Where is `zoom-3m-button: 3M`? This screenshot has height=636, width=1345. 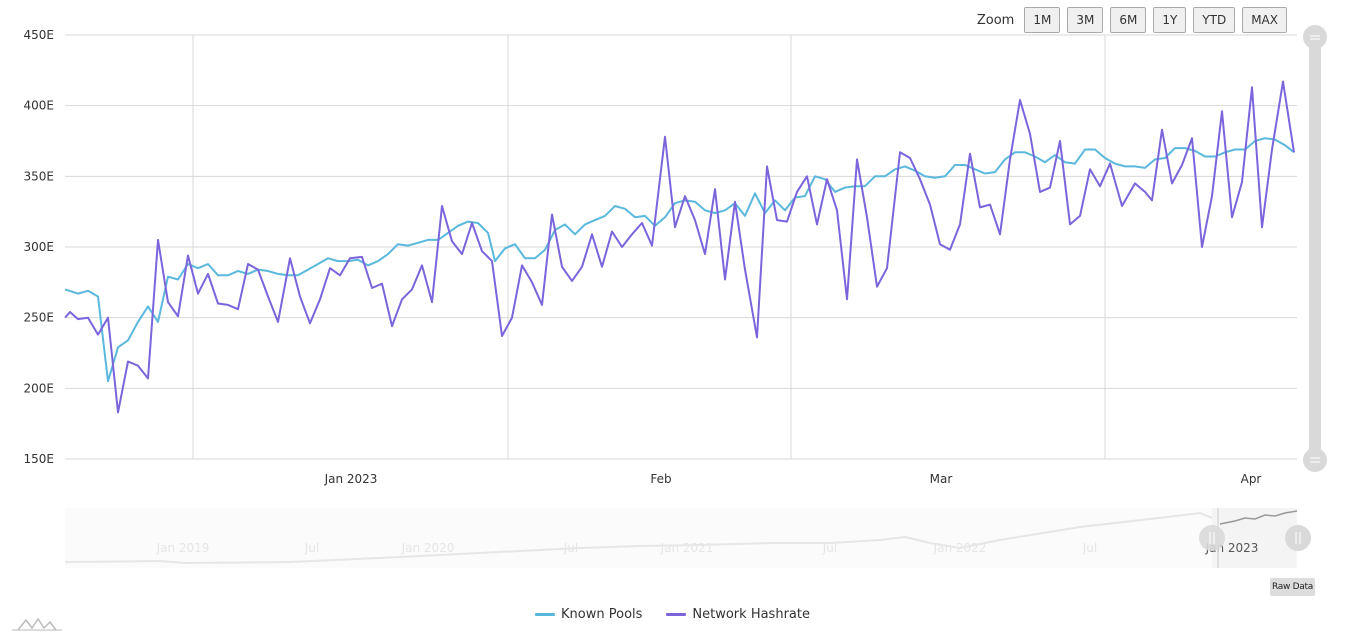 zoom-3m-button: 3M is located at coordinates (1085, 20).